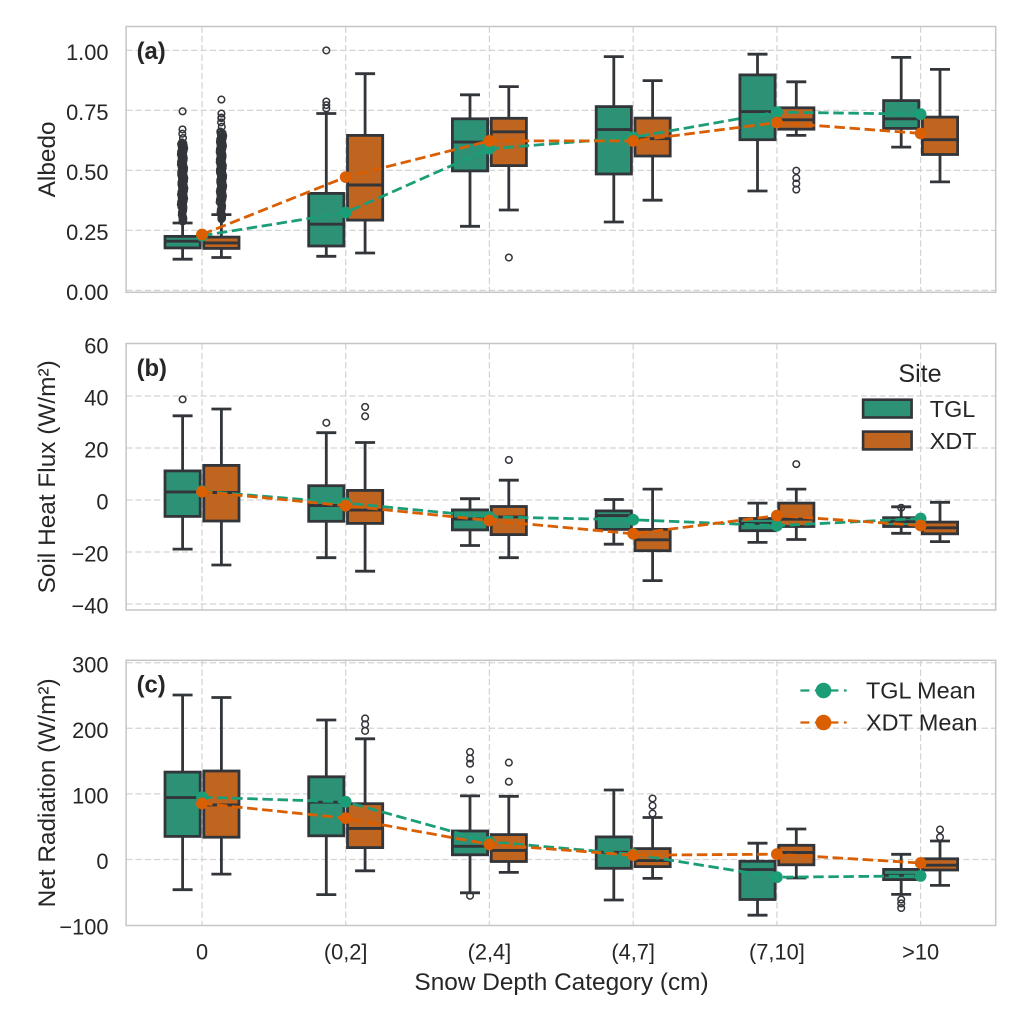 This screenshot has height=1024, width=1024. Describe the element at coordinates (151, 51) in the screenshot. I see `svg-text: (a)` at that location.